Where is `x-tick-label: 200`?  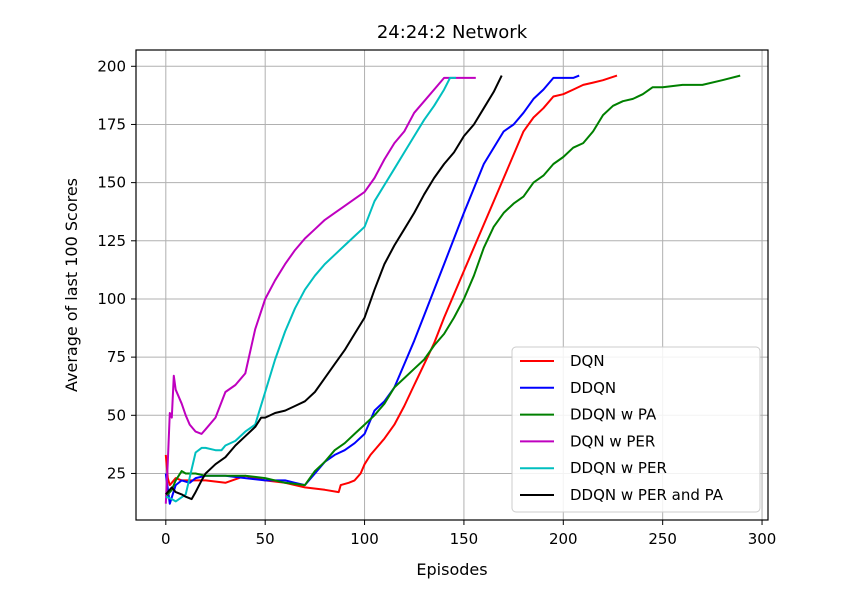
x-tick-label: 200 is located at coordinates (563, 539).